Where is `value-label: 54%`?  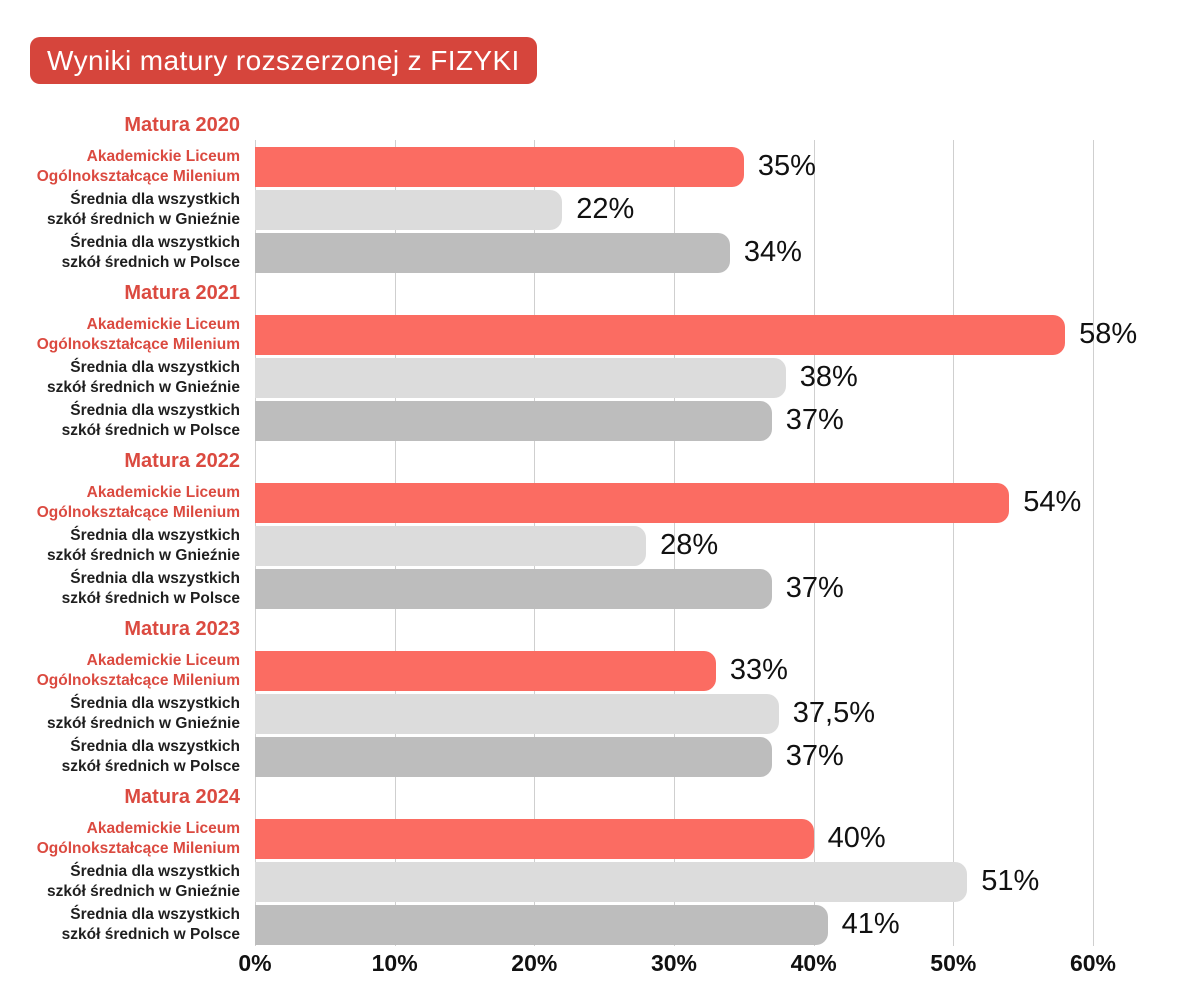
value-label: 54% is located at coordinates (1052, 502).